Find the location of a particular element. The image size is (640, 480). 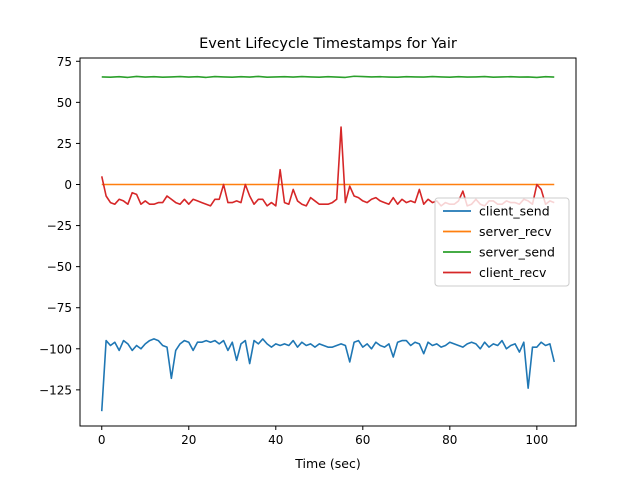

y-tick-label: −50 is located at coordinates (59, 267).